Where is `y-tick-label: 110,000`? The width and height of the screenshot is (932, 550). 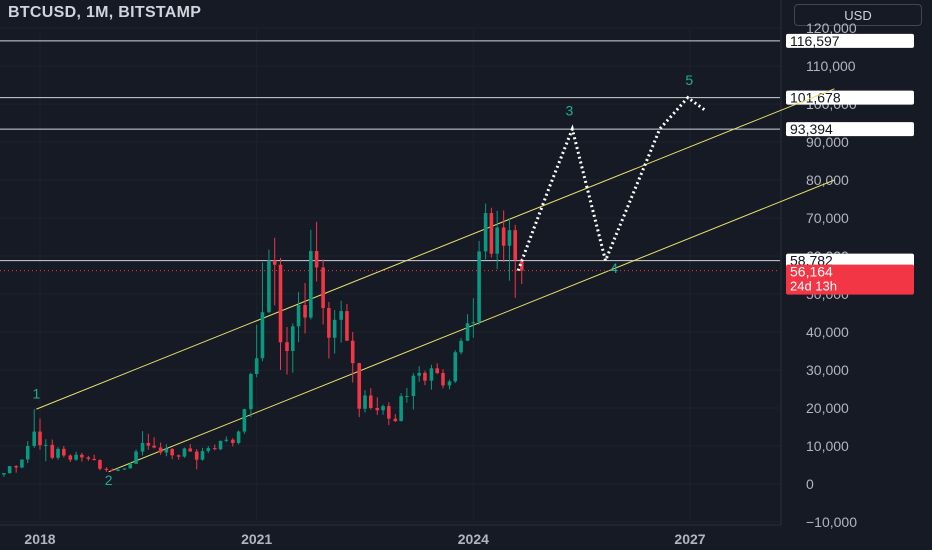
y-tick-label: 110,000 is located at coordinates (831, 66).